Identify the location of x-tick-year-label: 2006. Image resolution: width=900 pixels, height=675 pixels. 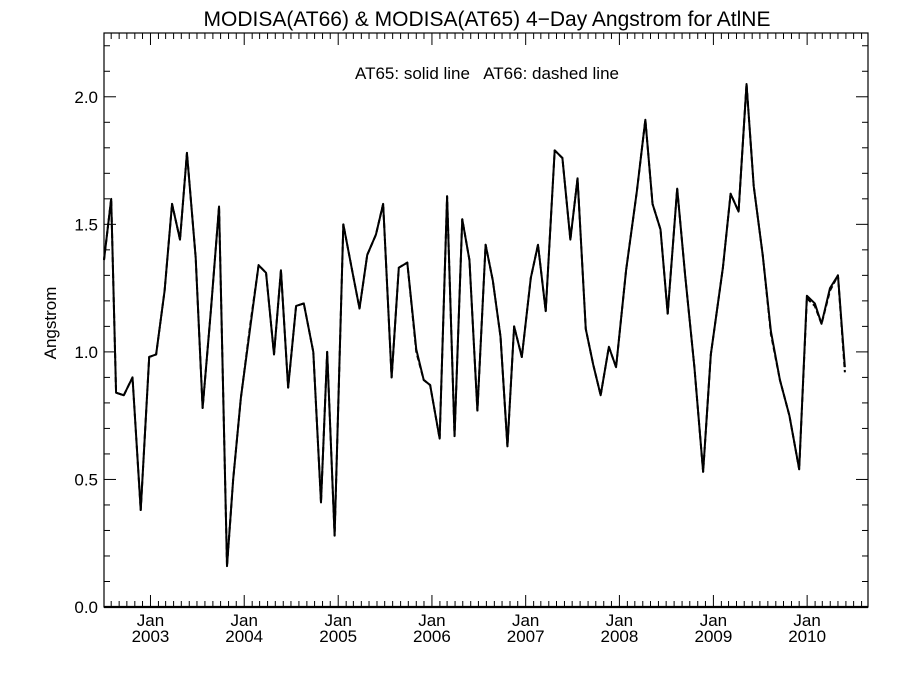
(432, 636).